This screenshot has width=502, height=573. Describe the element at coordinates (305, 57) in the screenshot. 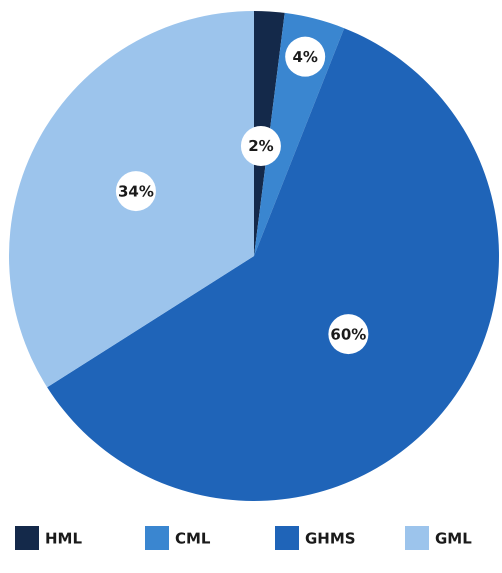

I see `data-label: 4%` at that location.